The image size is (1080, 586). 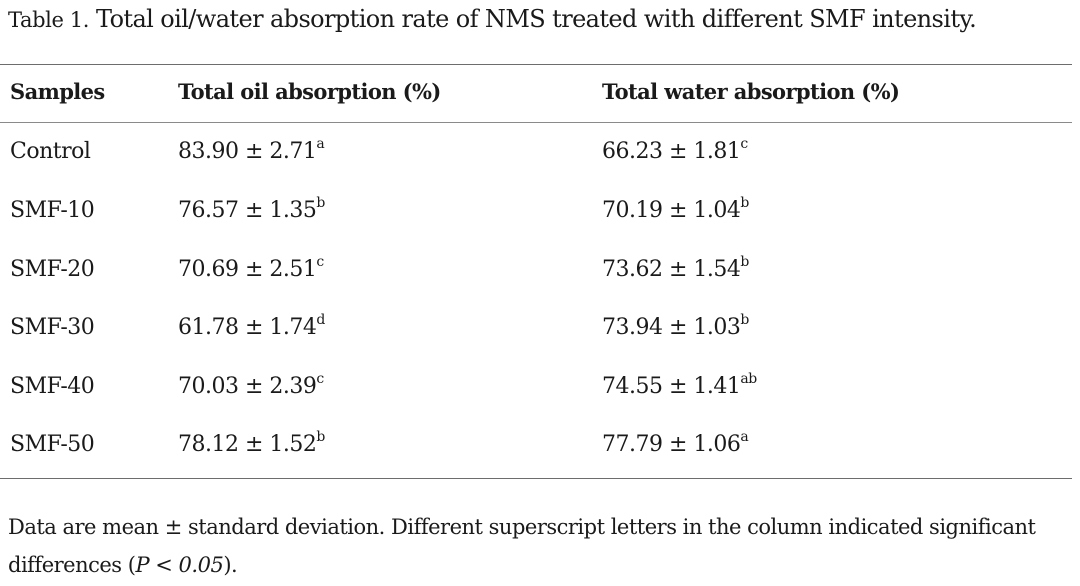 I want to click on row-water-value: 66.23 ± 1.81c, so click(x=675, y=149).